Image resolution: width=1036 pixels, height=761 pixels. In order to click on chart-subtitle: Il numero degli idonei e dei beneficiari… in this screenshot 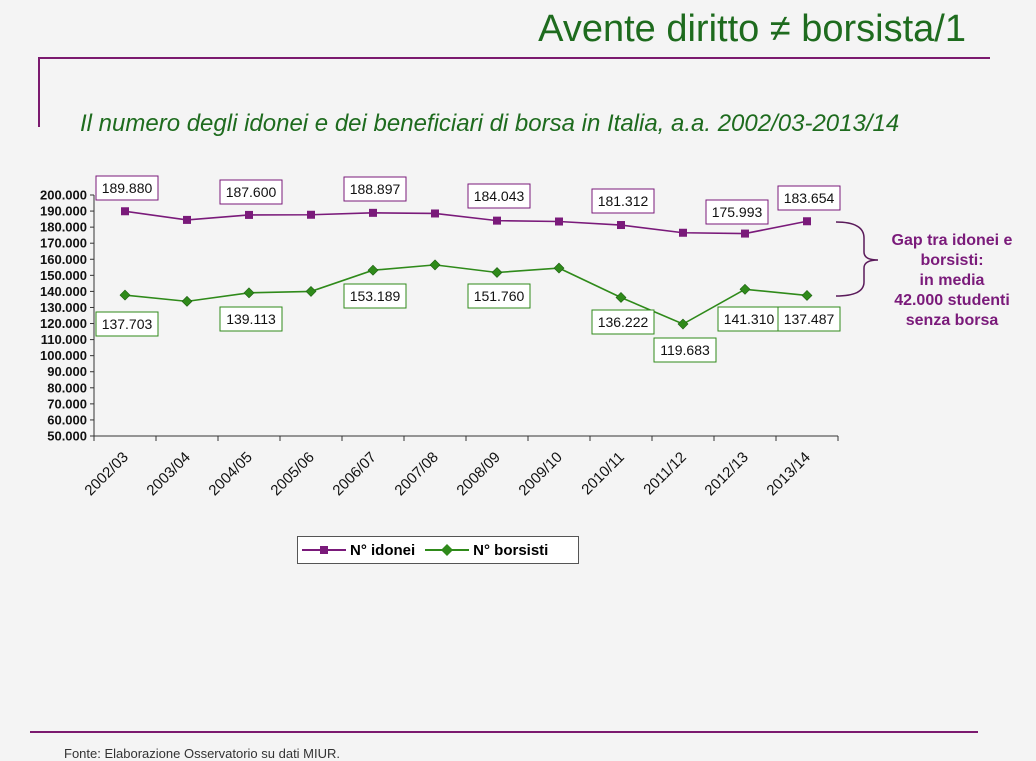, I will do `click(490, 123)`.